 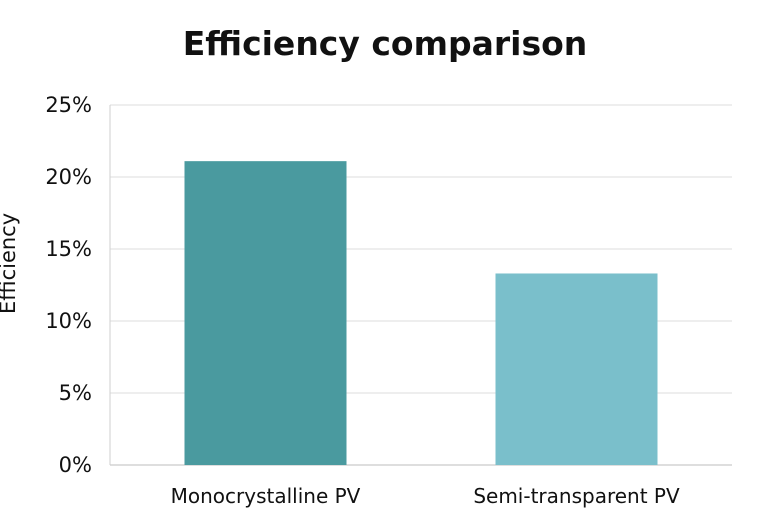 I want to click on y-tick-label: 20%, so click(x=68, y=177).